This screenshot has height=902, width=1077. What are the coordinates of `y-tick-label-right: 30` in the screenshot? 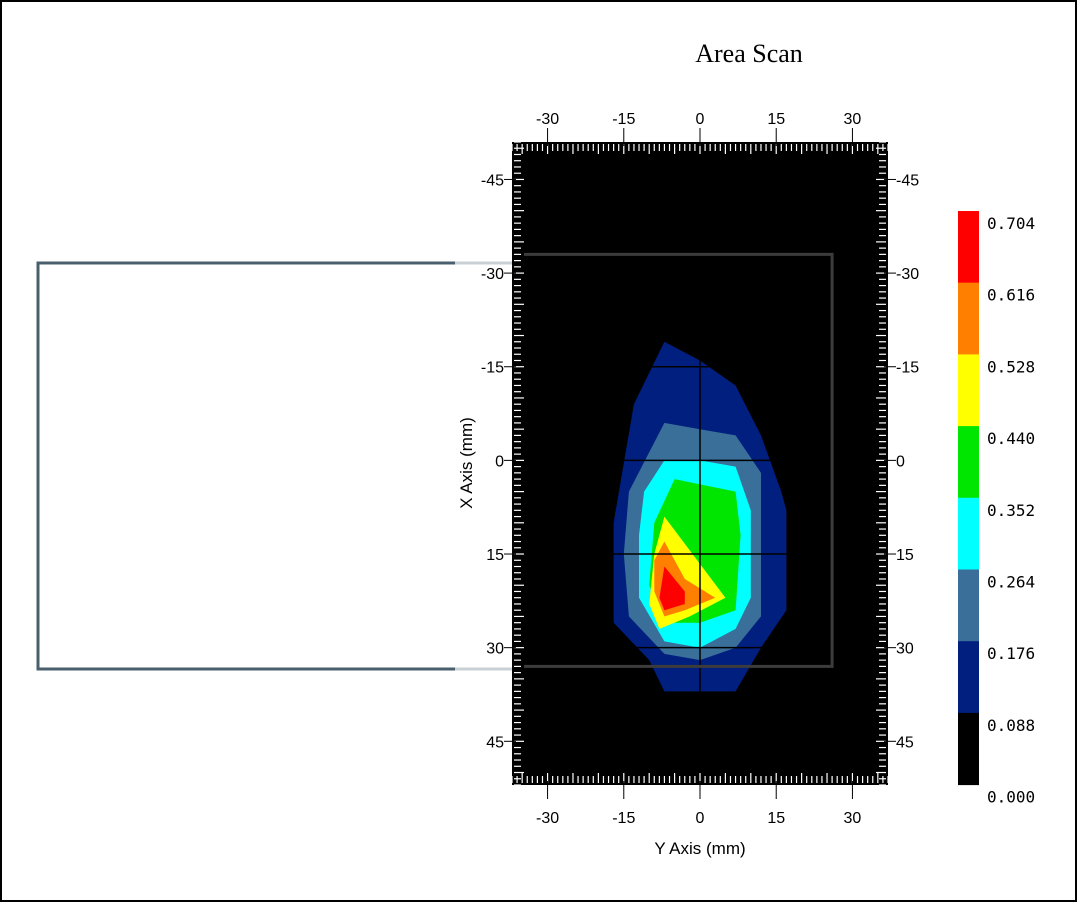 It's located at (905, 649).